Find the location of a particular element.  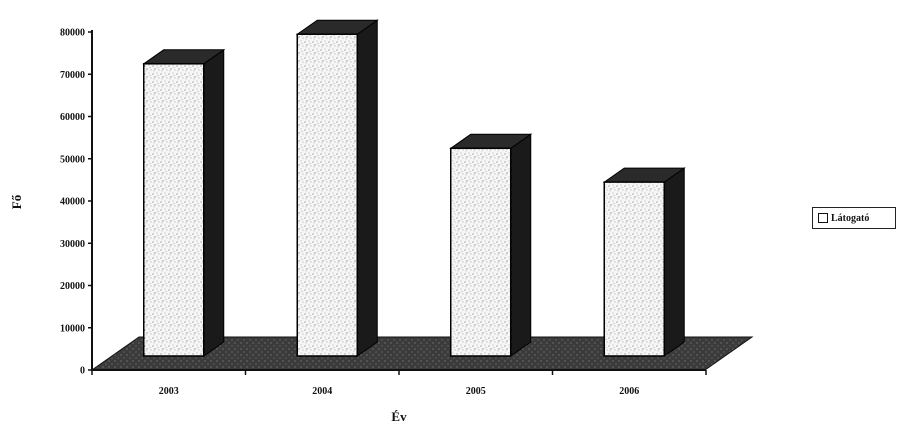

x-tick-label: 2005 is located at coordinates (476, 391).